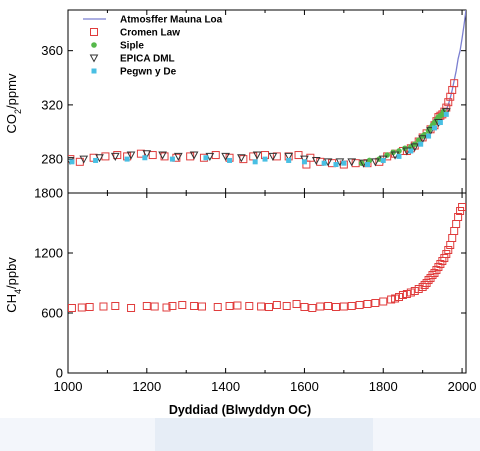 The image size is (480, 451). I want to click on co2-ylabel: CO2/ppmv, so click(13, 103).